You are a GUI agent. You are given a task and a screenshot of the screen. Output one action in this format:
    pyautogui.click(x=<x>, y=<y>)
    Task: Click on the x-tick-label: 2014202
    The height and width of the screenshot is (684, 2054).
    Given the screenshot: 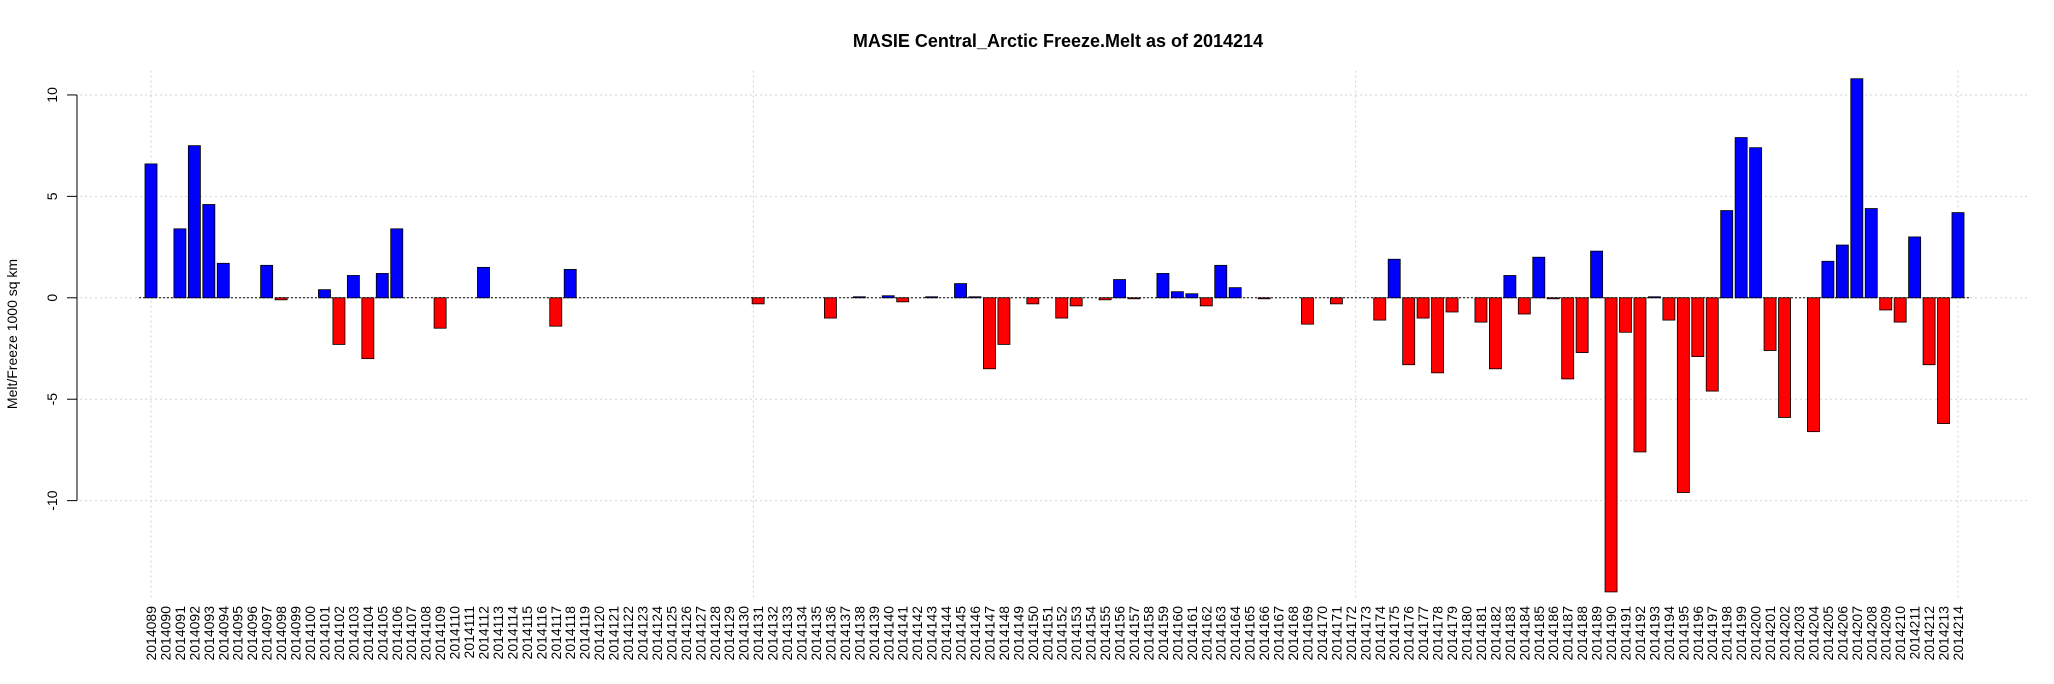 What is the action you would take?
    pyautogui.click(x=1785, y=633)
    